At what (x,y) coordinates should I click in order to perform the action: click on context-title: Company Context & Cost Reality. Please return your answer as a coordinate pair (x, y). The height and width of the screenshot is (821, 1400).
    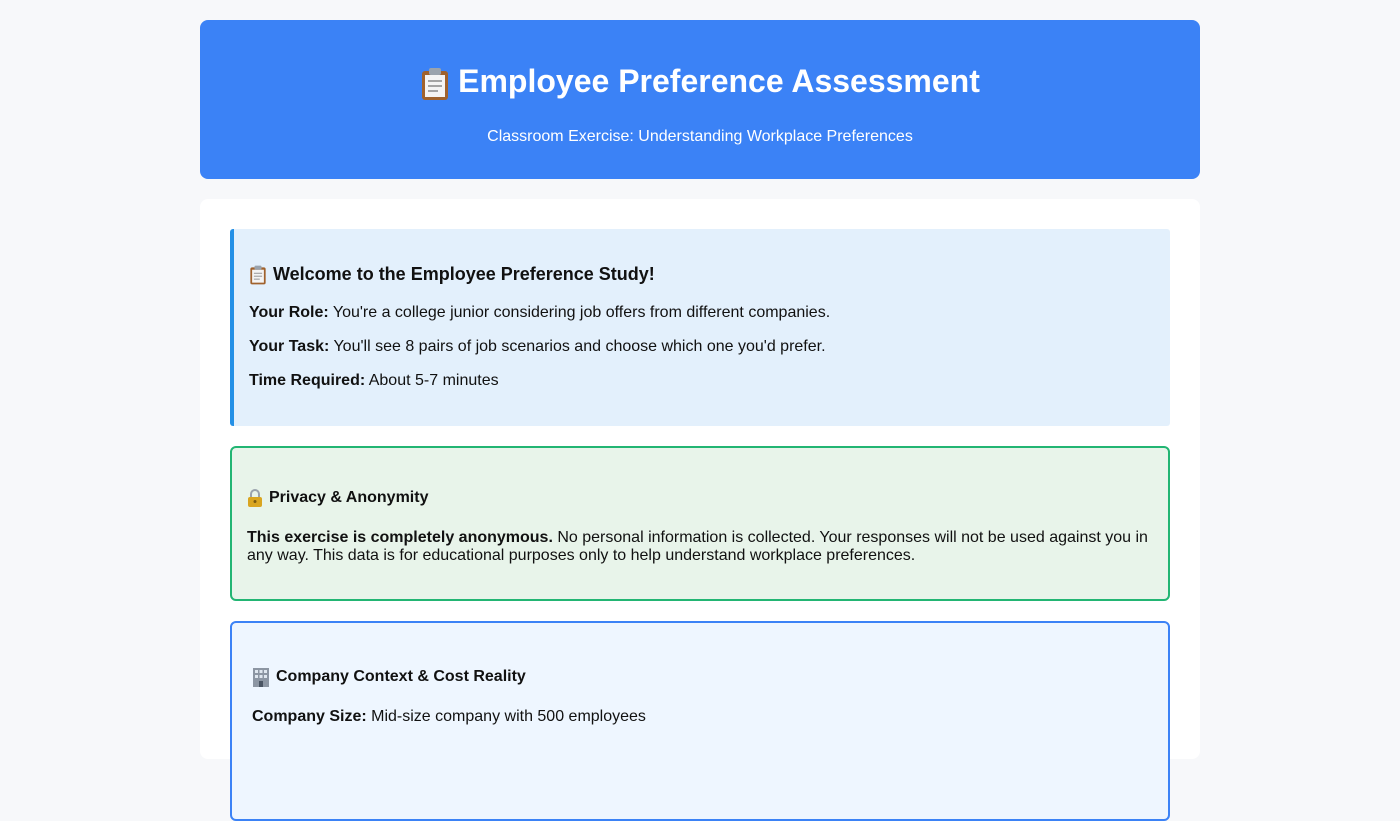
    Looking at the image, I should click on (700, 677).